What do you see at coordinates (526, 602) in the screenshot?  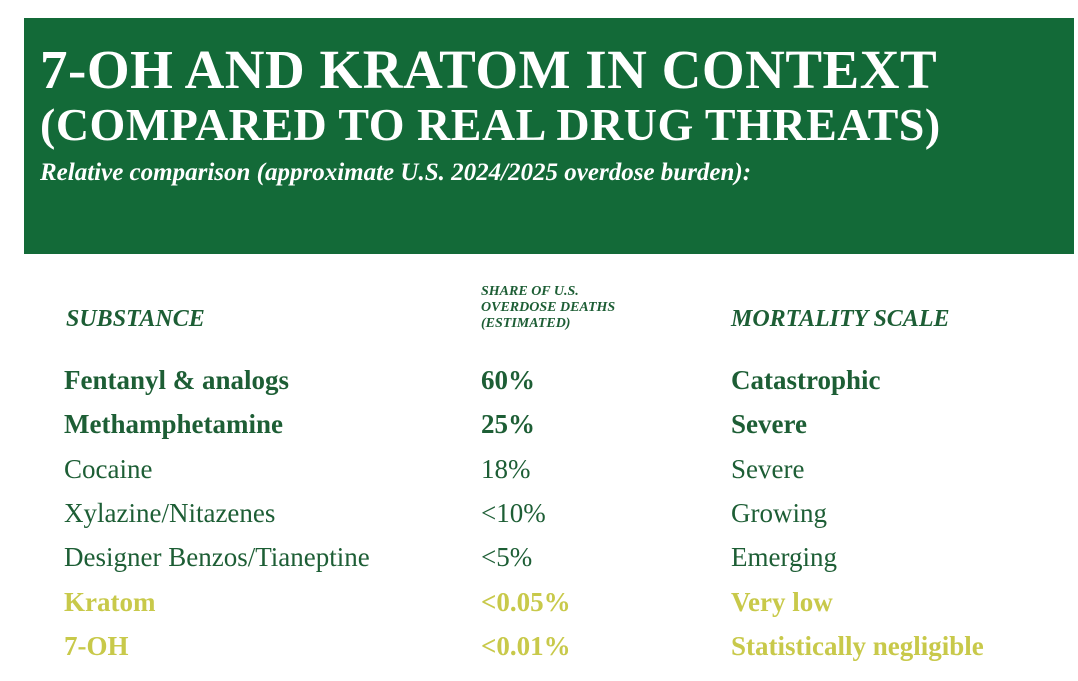 I see `cell-share: <0.05%` at bounding box center [526, 602].